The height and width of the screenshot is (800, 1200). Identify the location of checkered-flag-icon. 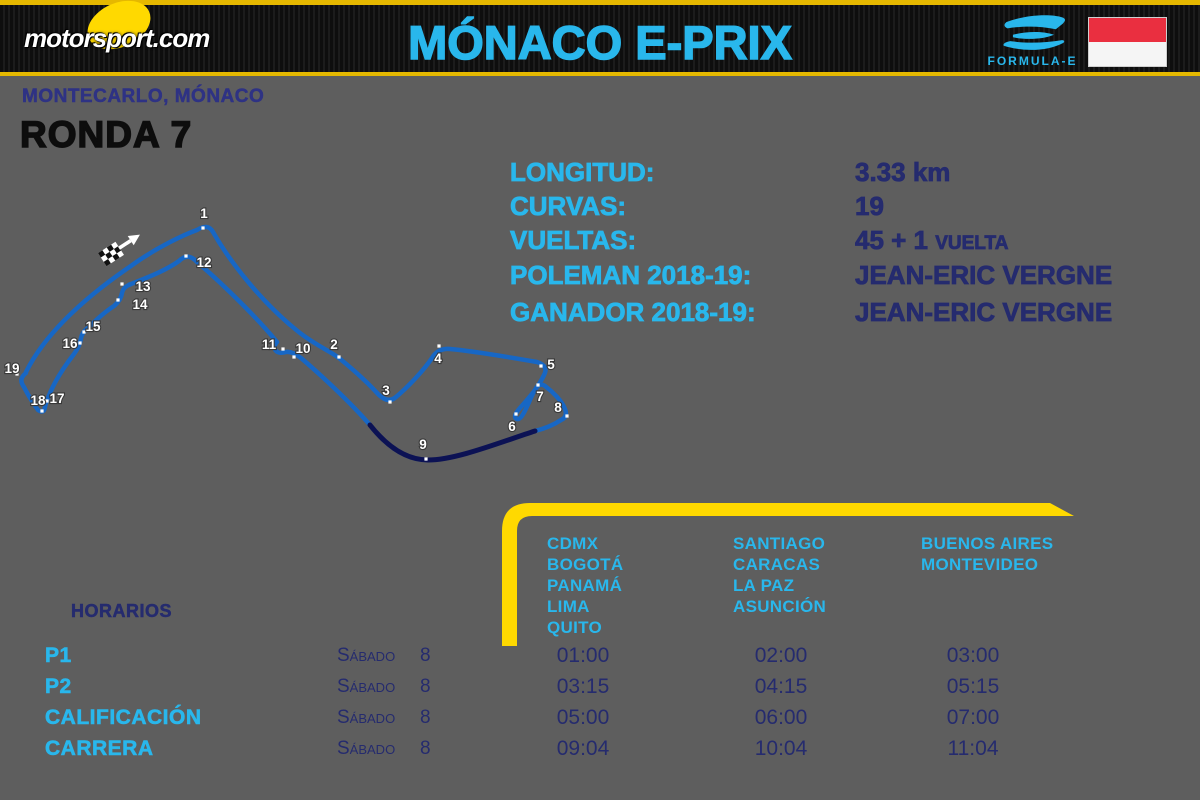
(111, 254).